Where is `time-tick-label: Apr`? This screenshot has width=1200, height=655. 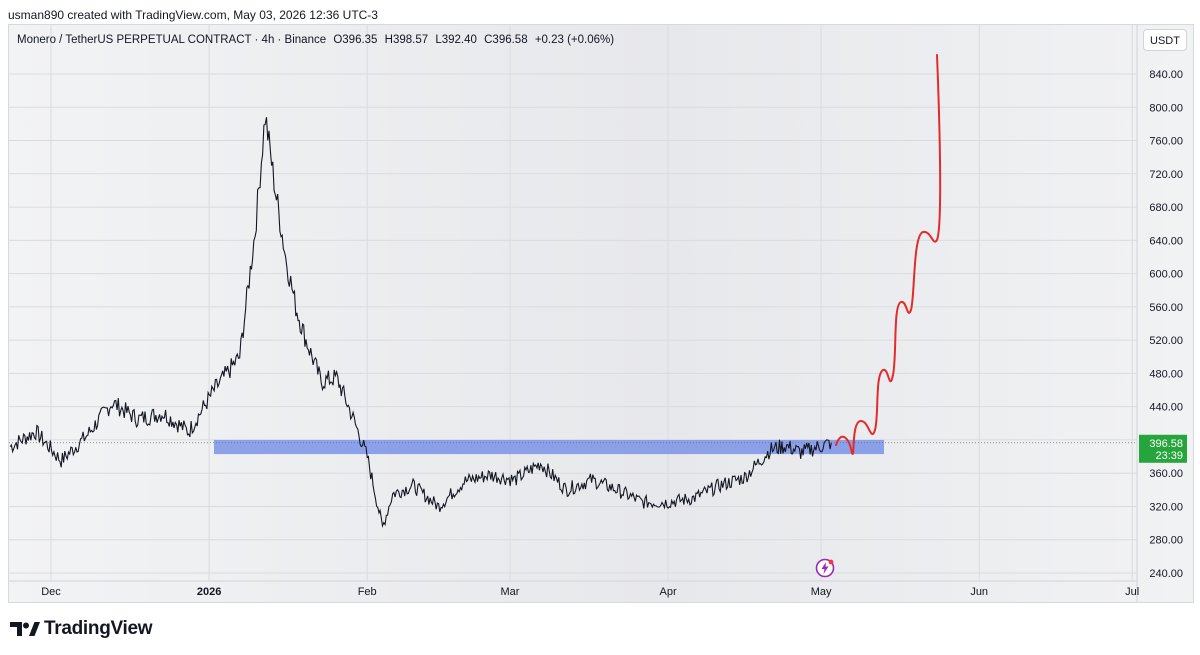
time-tick-label: Apr is located at coordinates (668, 592).